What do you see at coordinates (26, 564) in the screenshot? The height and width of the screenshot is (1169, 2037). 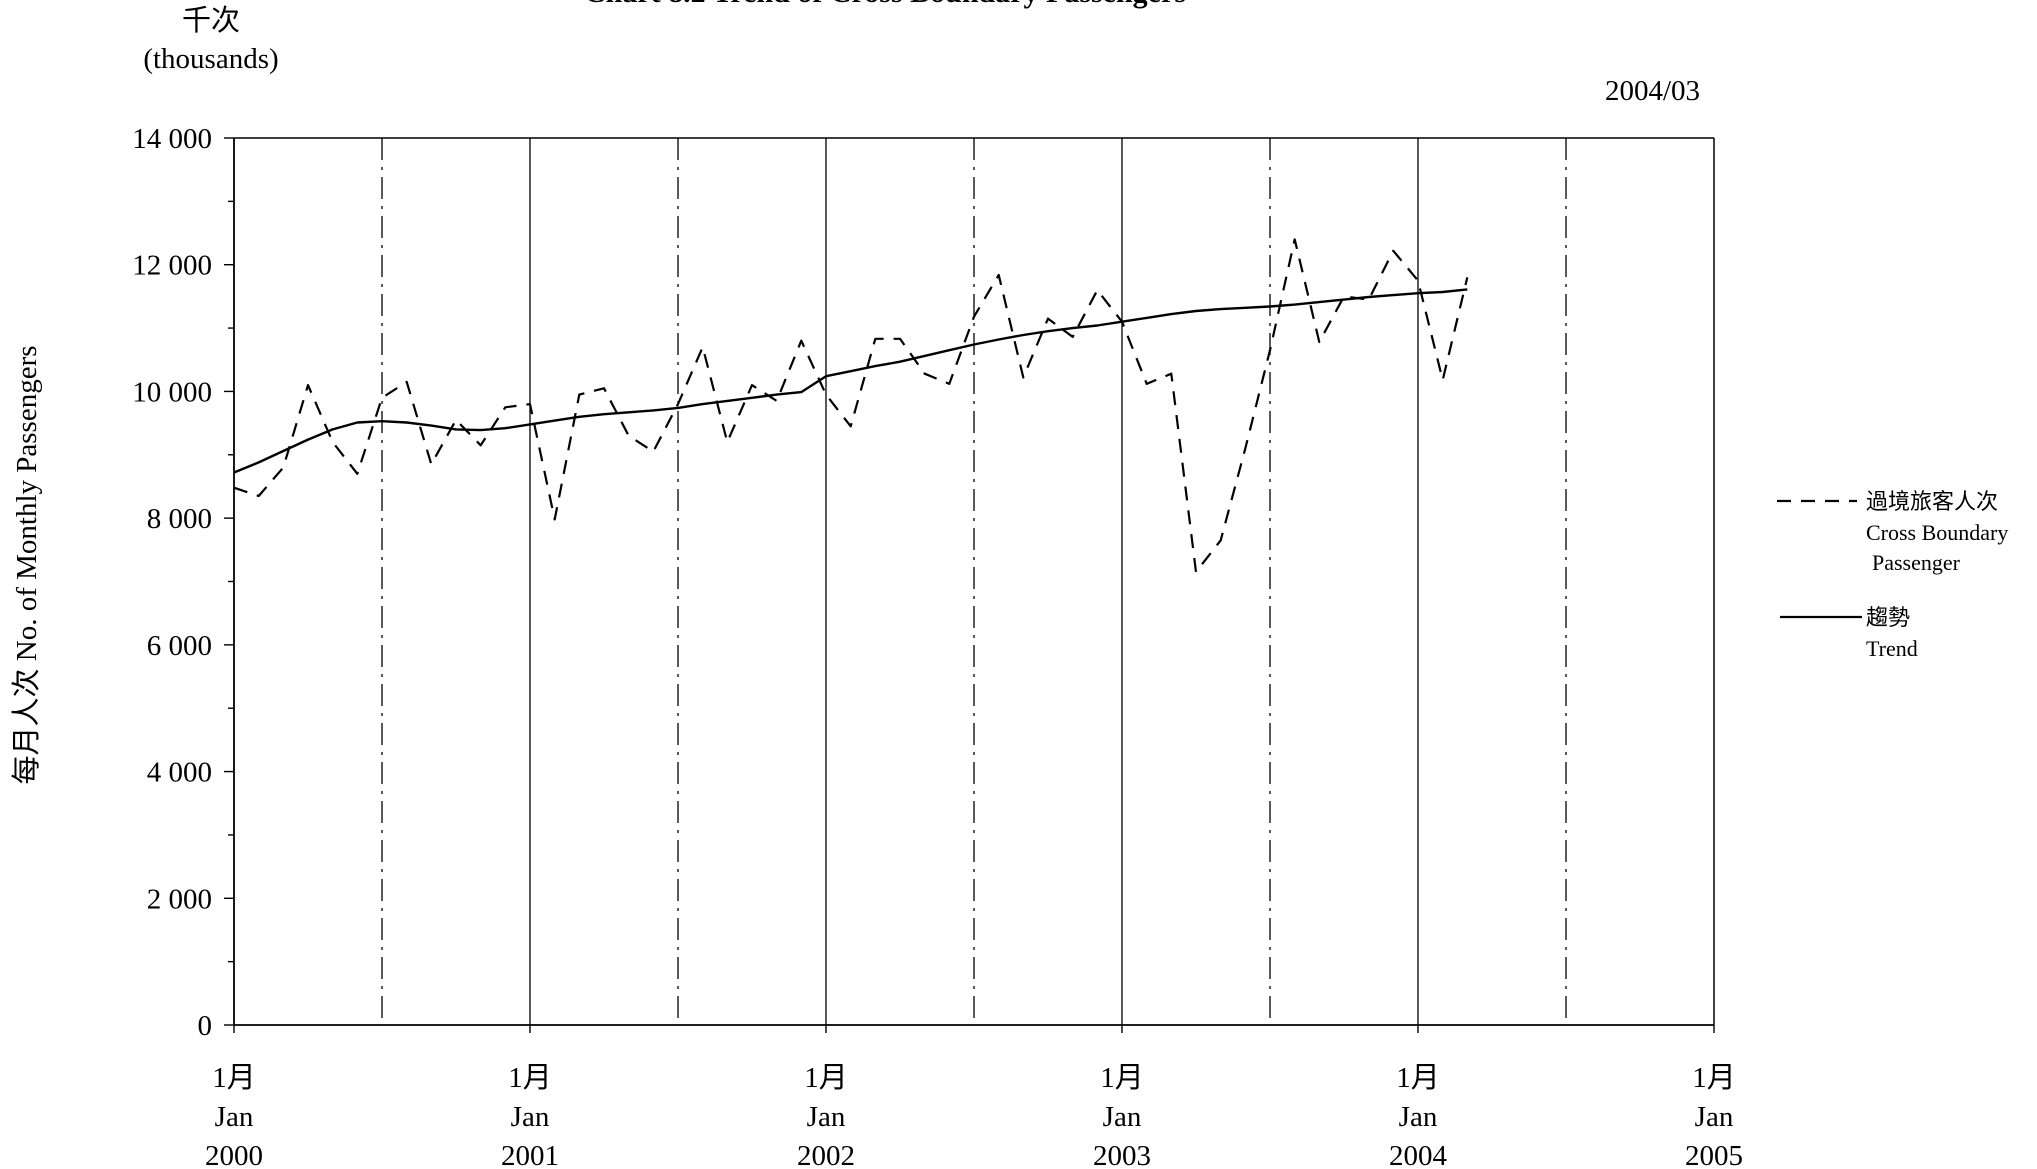 I see `y-axis-label: 每月人次 No. of Monthly Passengers` at bounding box center [26, 564].